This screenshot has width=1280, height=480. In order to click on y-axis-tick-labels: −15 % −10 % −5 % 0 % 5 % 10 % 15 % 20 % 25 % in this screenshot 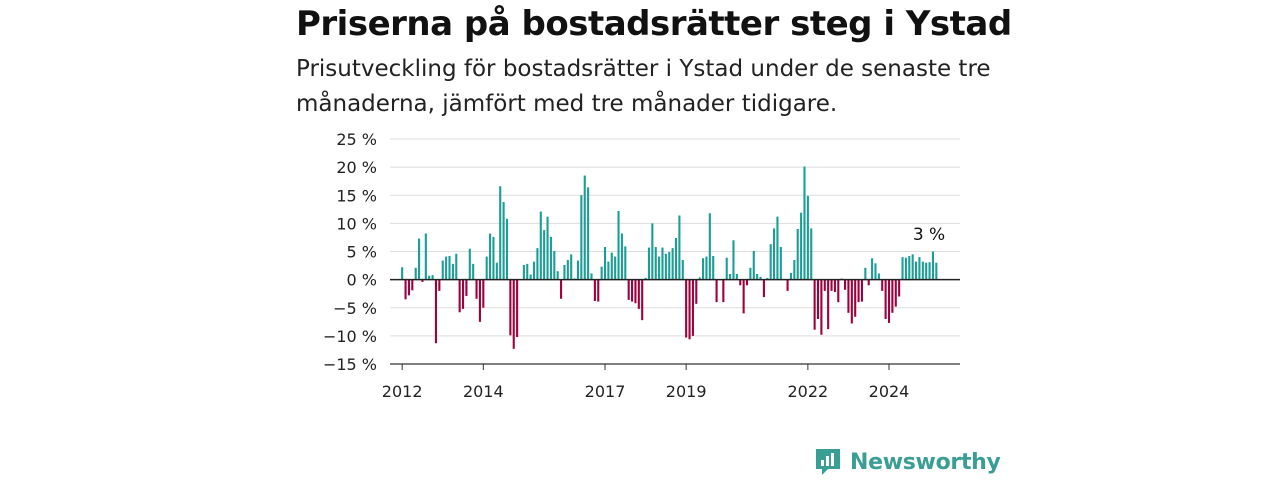, I will do `click(350, 252)`.